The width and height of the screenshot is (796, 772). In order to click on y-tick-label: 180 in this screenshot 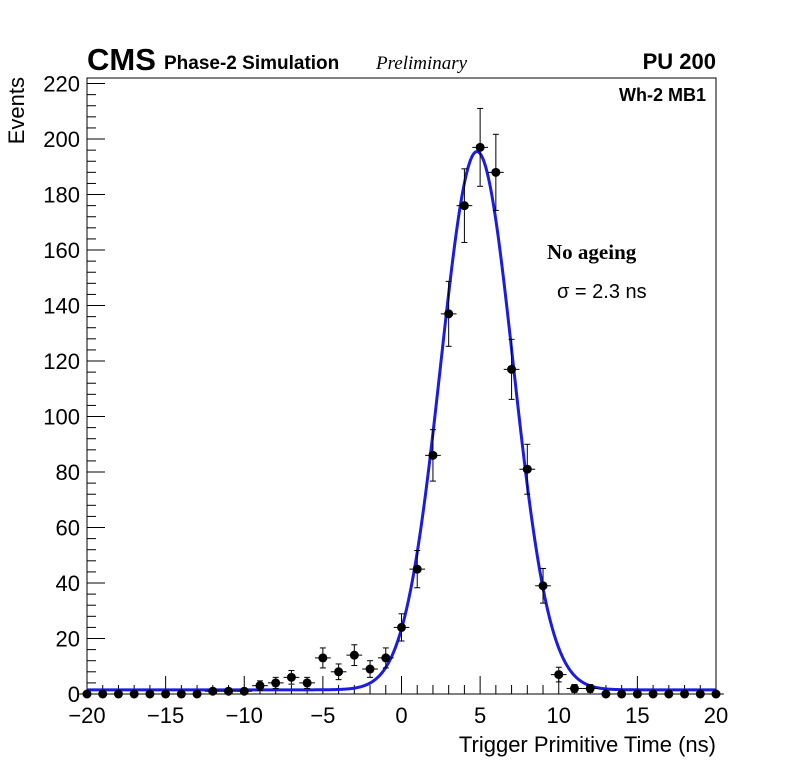, I will do `click(61, 195)`.